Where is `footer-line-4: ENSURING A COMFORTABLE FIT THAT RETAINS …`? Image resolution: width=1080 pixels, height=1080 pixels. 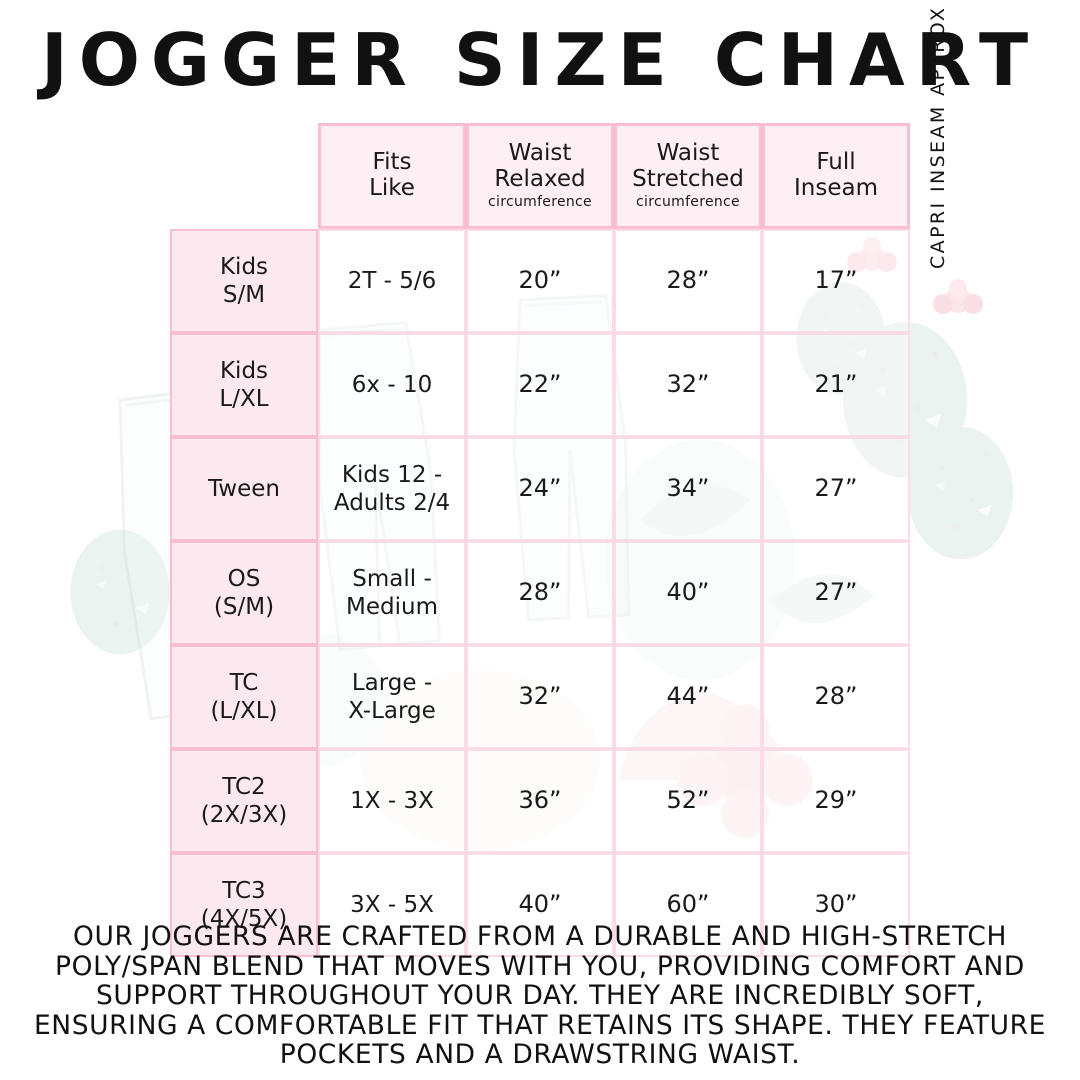
footer-line-4: ENSURING A COMFORTABLE FIT THAT RETAINS … is located at coordinates (540, 1025).